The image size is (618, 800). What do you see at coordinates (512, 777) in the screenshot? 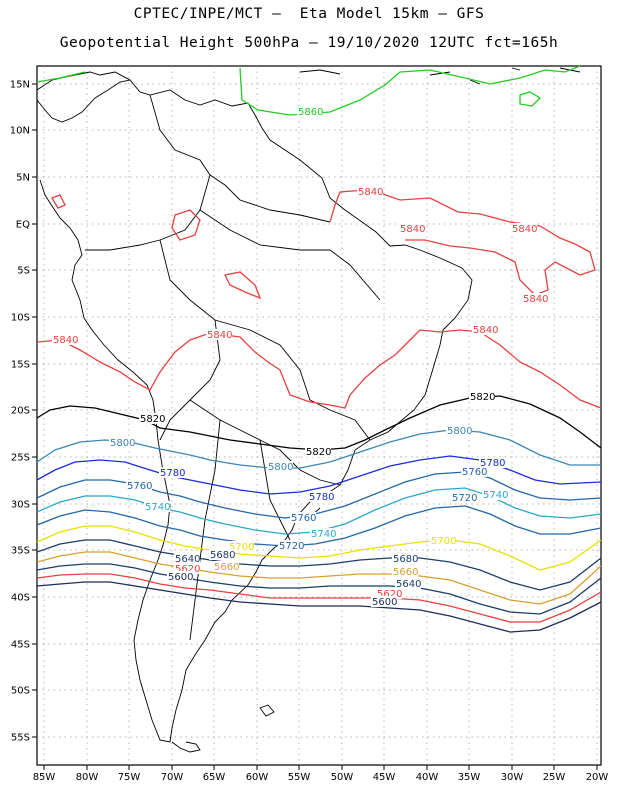
I see `lon-label: 30W` at bounding box center [512, 777].